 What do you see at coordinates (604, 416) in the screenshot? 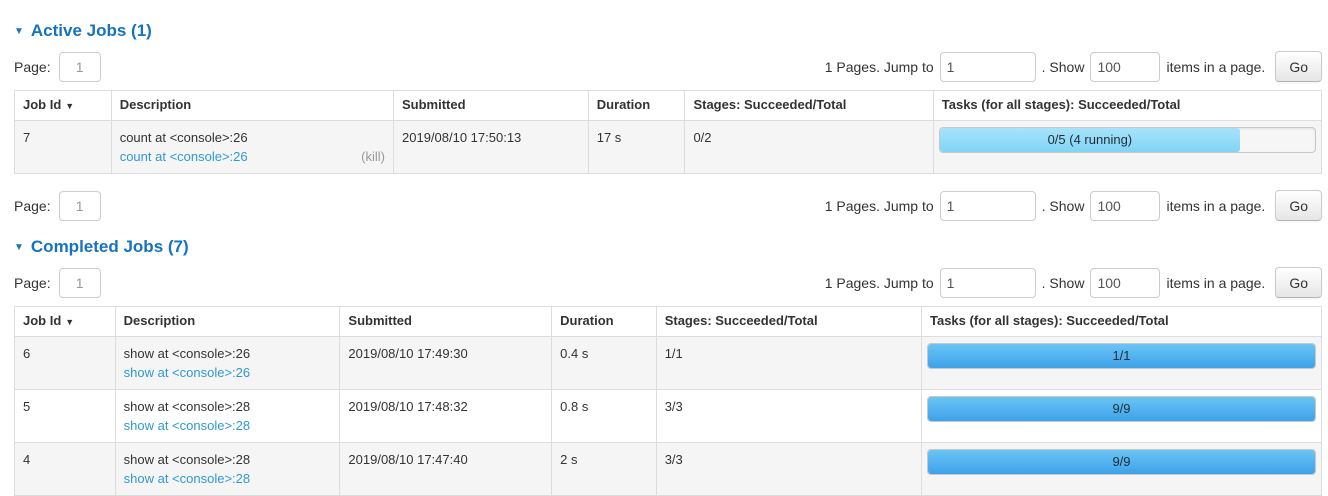
I see `duration-cell: 0.8 s` at bounding box center [604, 416].